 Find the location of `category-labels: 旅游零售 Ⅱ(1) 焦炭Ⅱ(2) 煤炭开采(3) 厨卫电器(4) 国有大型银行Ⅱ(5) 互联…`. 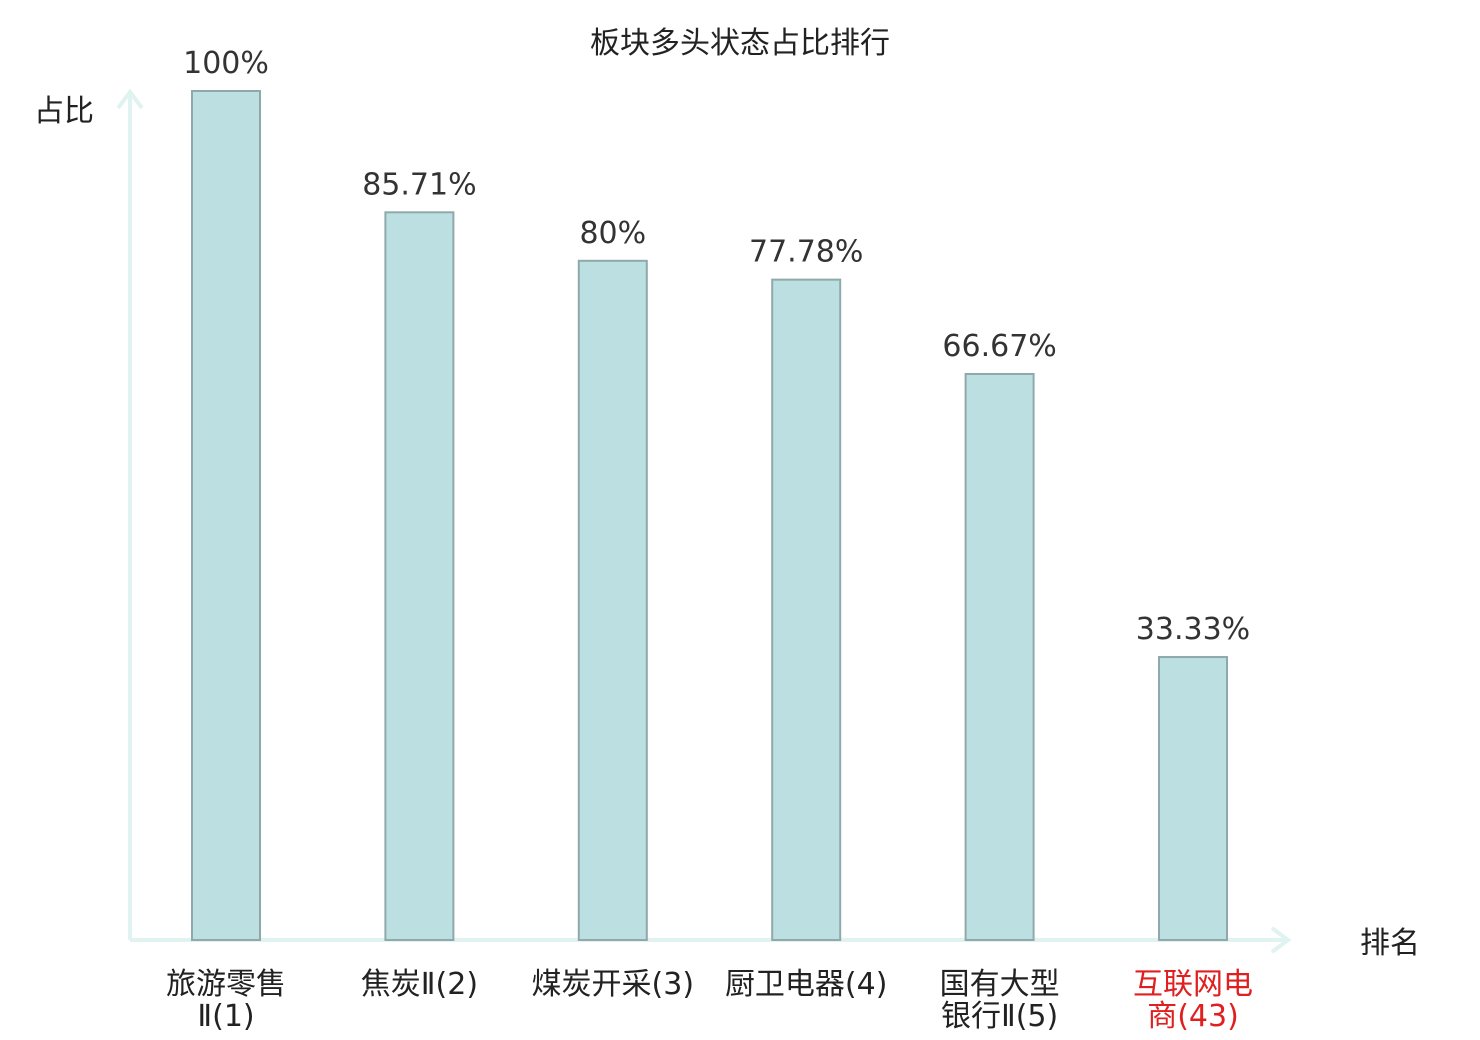

category-labels: 旅游零售 Ⅱ(1) 焦炭Ⅱ(2) 煤炭开采(3) 厨卫电器(4) 国有大型银行Ⅱ(5) 互联… is located at coordinates (709, 1000).